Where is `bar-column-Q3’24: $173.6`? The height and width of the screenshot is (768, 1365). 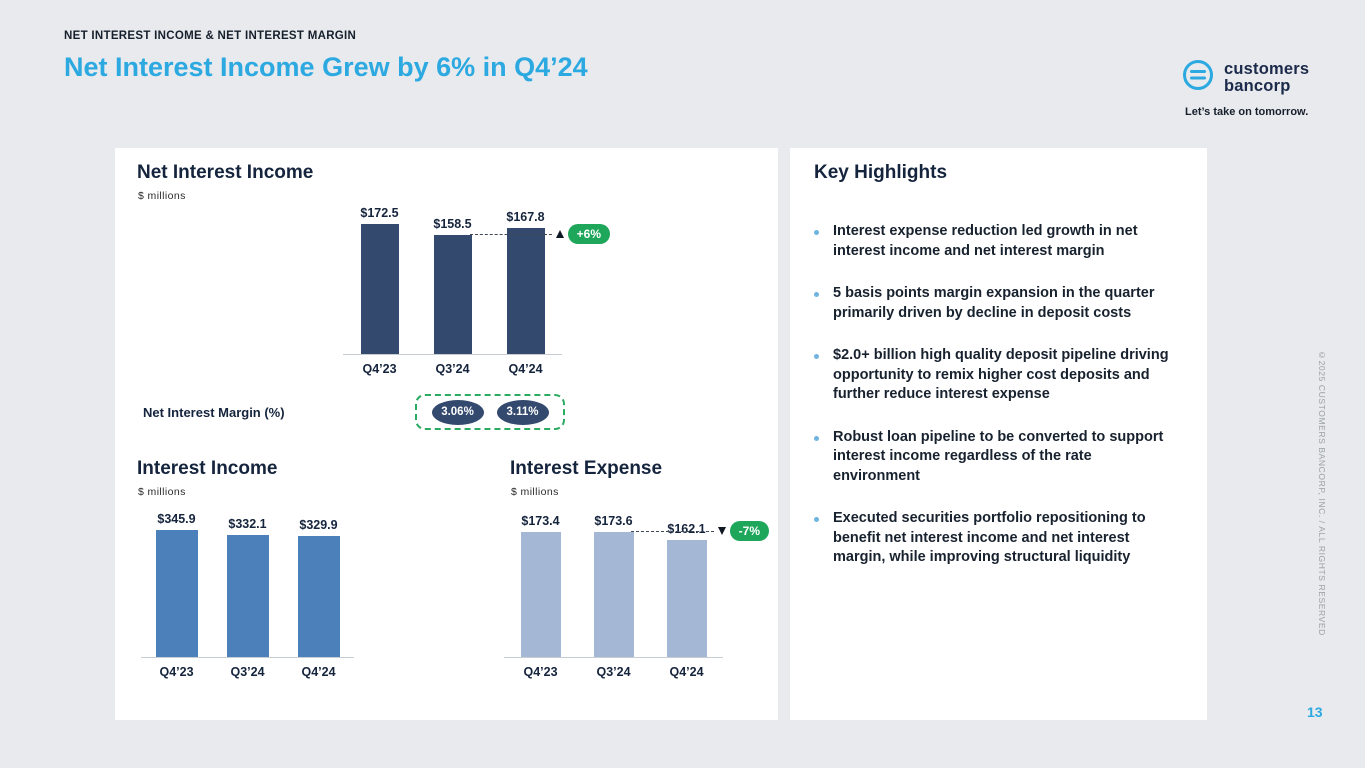
bar-column-Q3’24: $173.6 is located at coordinates (613, 584).